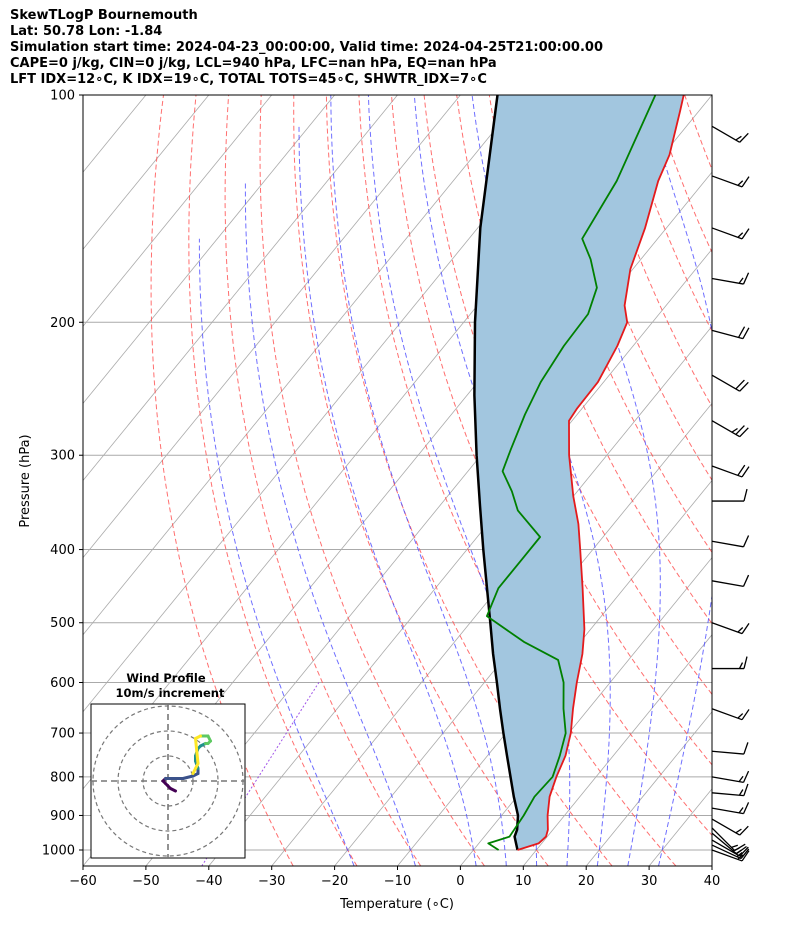  Describe the element at coordinates (649, 881) in the screenshot. I see `x-tick-label: 30` at that location.